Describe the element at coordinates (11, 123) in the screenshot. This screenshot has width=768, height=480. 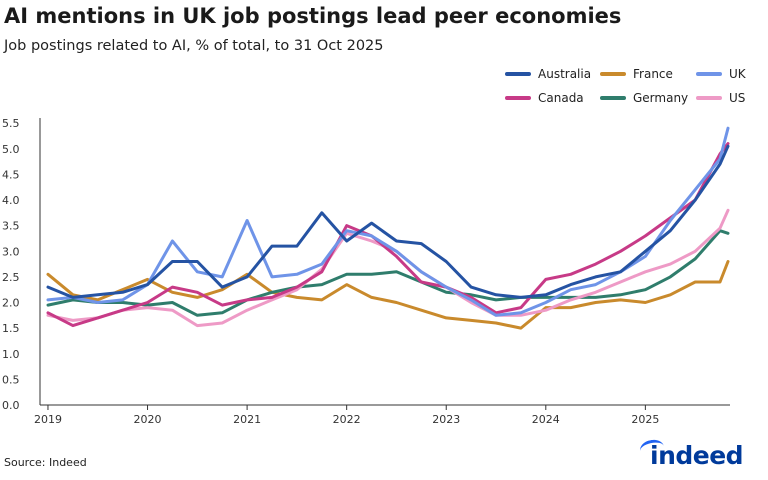
I see `y-tick-label: 5.5` at that location.